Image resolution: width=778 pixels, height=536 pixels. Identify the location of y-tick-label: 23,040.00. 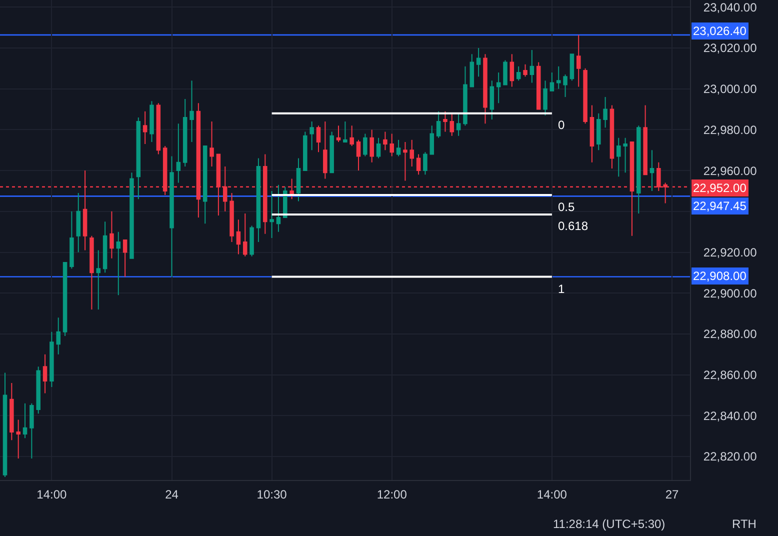
(730, 7).